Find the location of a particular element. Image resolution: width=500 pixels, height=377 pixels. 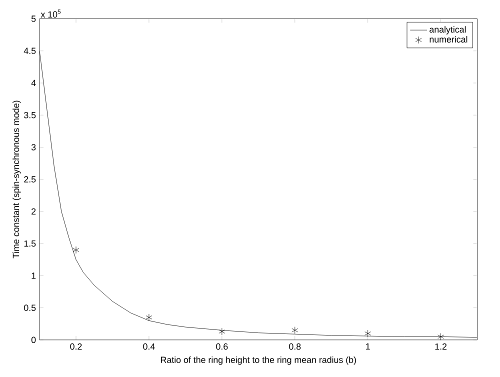

x-tick-label: 0.4 is located at coordinates (149, 346).